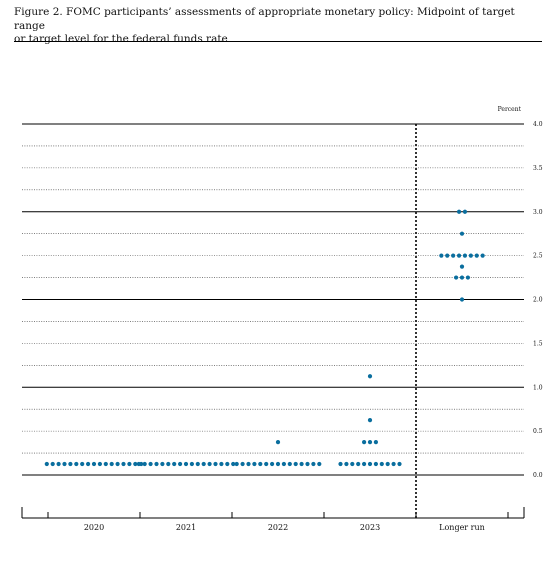 Image resolution: width=550 pixels, height=580 pixels. Describe the element at coordinates (538, 256) in the screenshot. I see `y-tick-label: 2.5` at that location.